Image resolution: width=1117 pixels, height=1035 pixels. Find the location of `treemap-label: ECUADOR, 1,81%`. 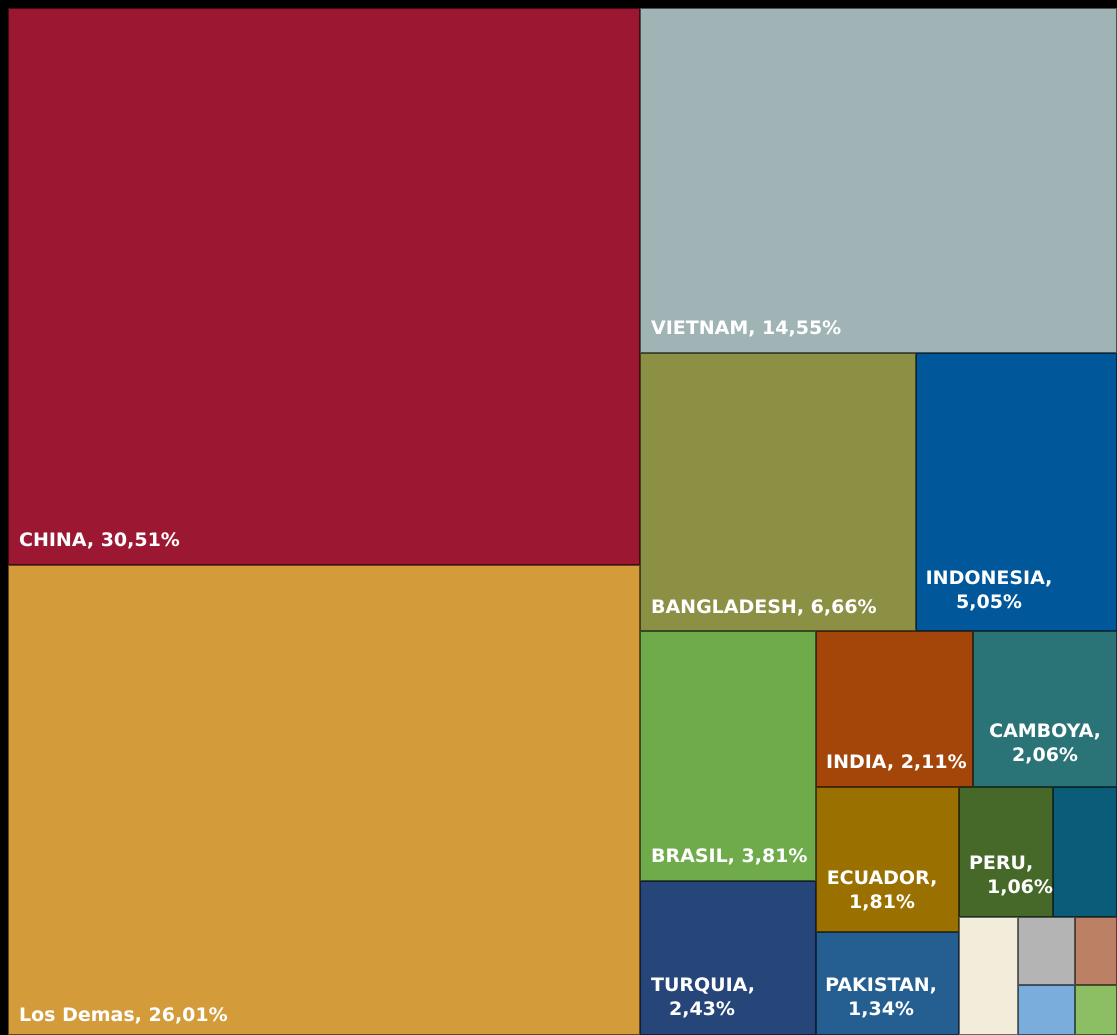

treemap-label: ECUADOR, 1,81% is located at coordinates (882, 890).